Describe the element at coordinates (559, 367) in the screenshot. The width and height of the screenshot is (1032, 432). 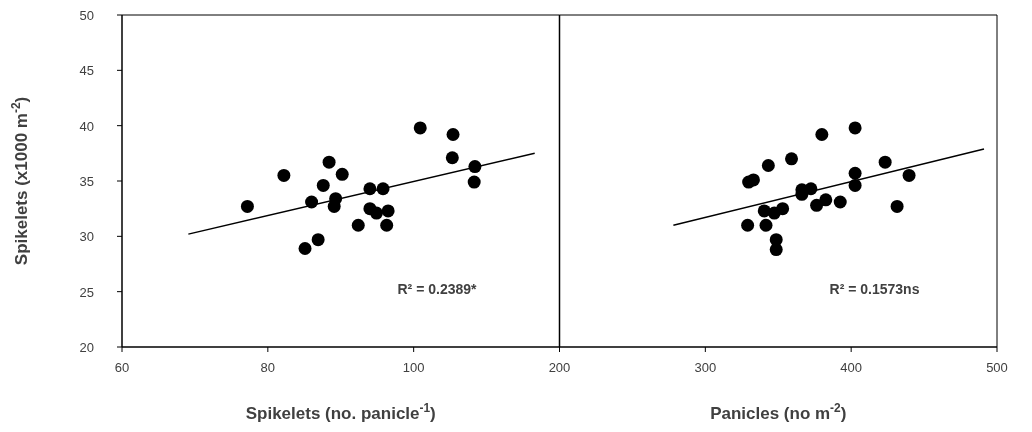
I see `x-tick-label: 200` at that location.